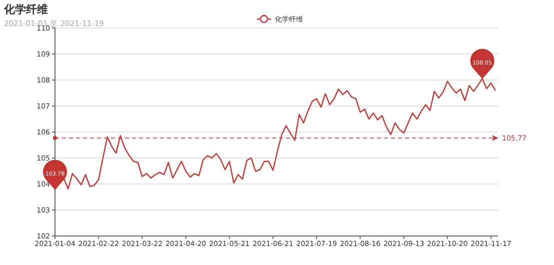  I want to click on chart-title: 化学纤维, so click(25, 9).